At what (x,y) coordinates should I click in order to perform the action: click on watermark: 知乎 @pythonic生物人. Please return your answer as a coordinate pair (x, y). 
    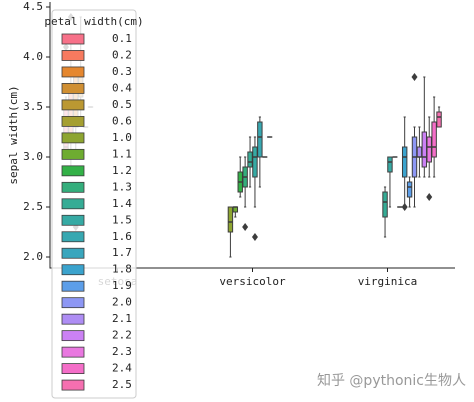
    Looking at the image, I should click on (391, 380).